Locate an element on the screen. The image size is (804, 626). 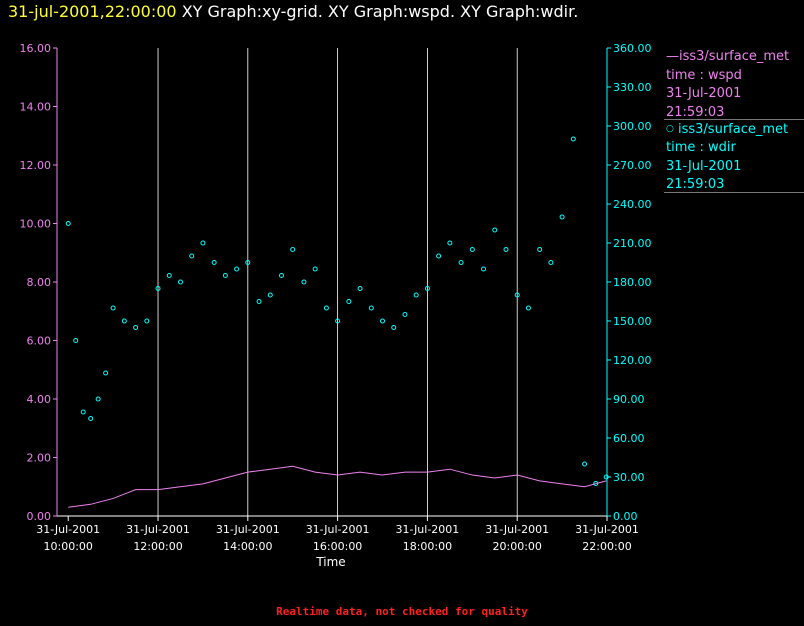
right-axis-tick-label: 360.00 is located at coordinates (632, 48).